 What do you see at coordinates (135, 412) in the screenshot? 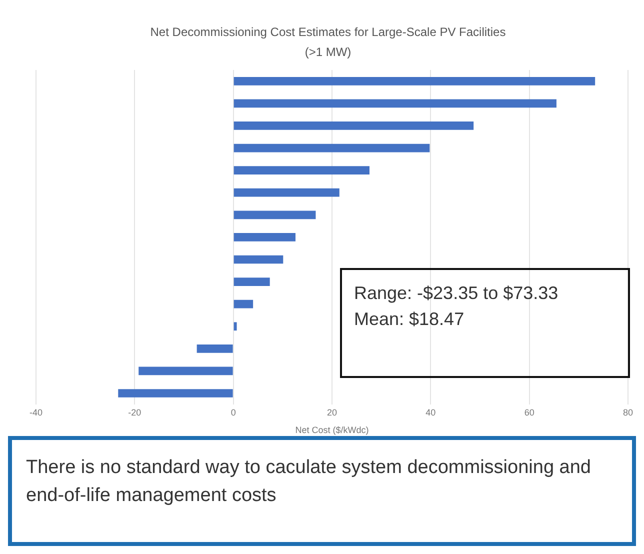
I see `x-tick-label: -20` at bounding box center [135, 412].